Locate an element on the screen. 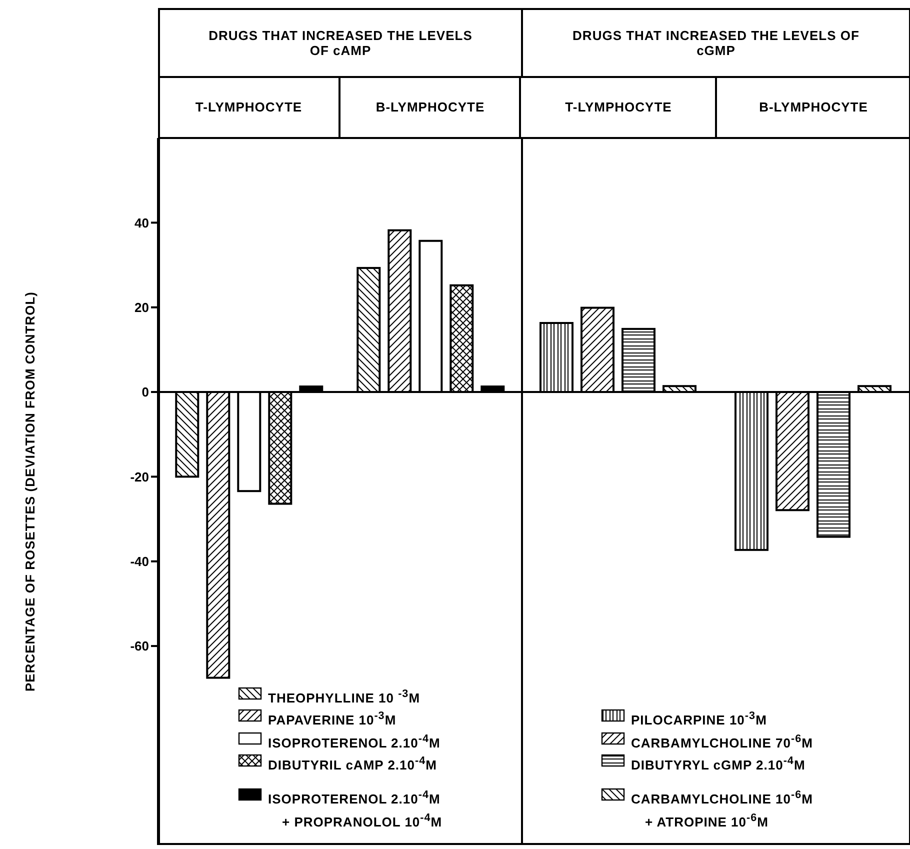 This screenshot has width=910, height=849. legend-label: ISOPROTERENOL 2.10$^{-4}$M is located at coordinates (354, 742).